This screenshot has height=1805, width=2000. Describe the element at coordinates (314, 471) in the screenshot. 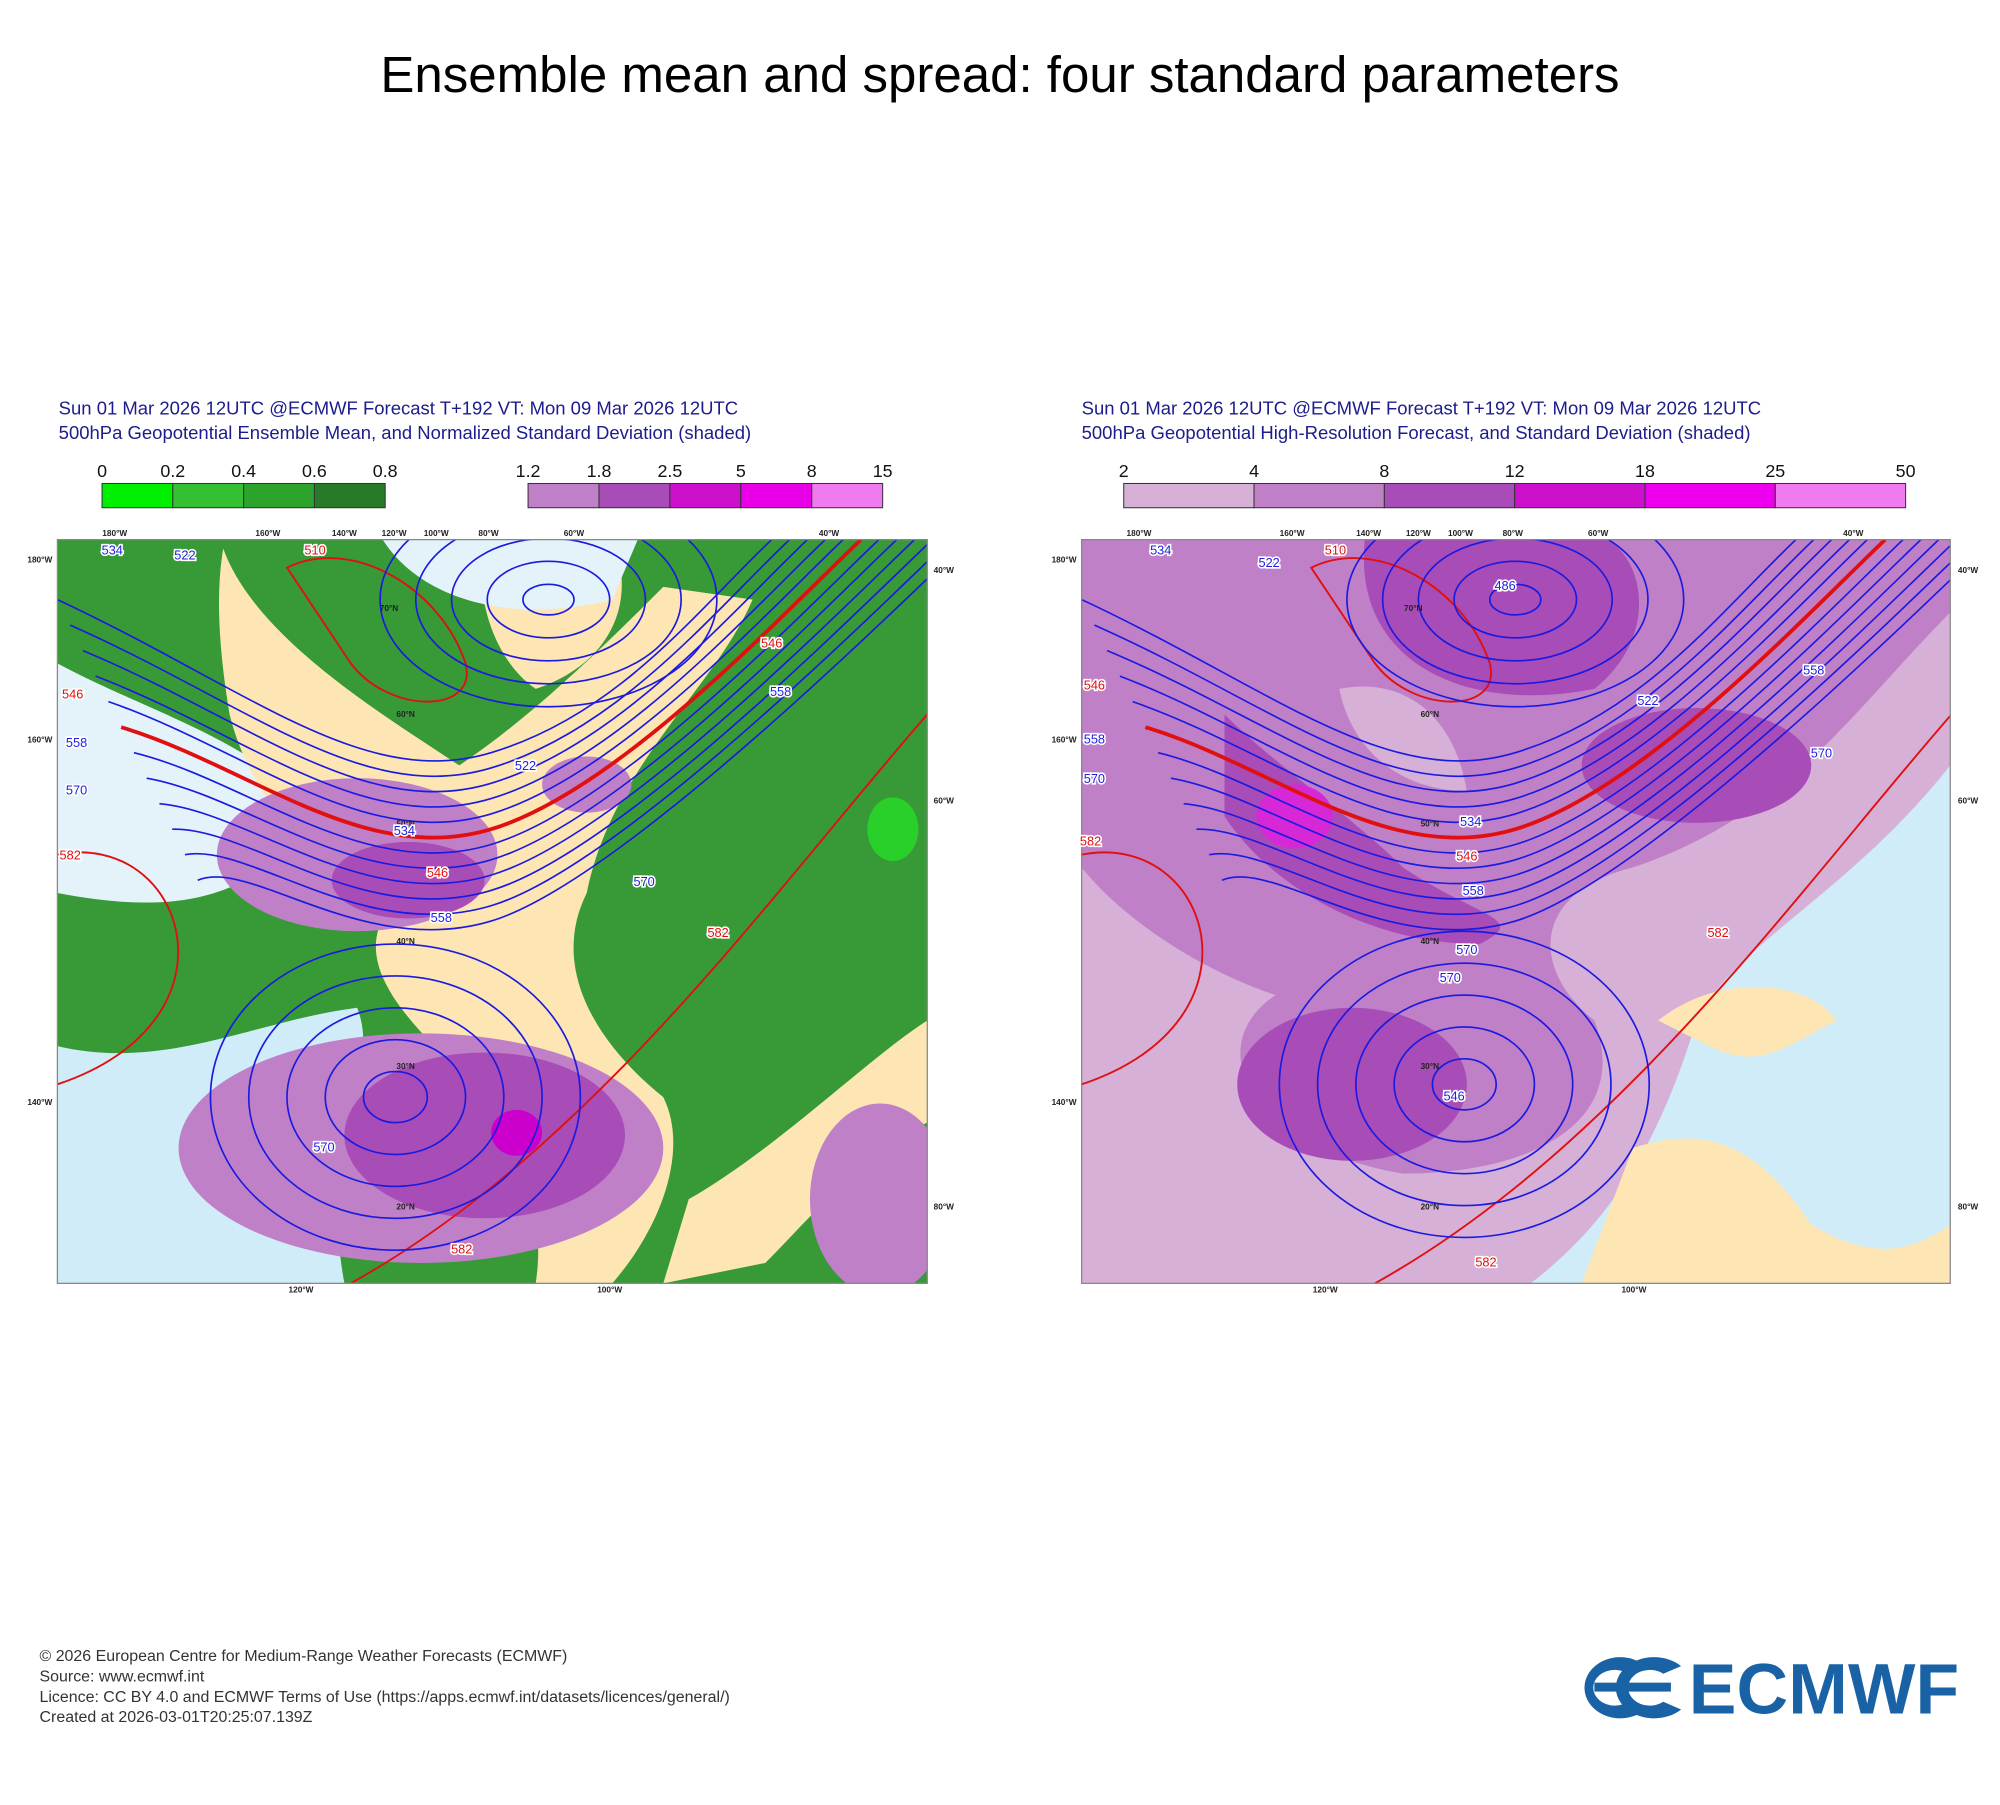

I see `colorbar-label: 0.6` at that location.